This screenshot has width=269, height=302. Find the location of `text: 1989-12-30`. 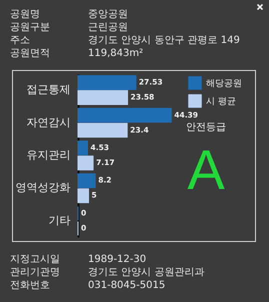

text: 1989-12-30 is located at coordinates (118, 260).